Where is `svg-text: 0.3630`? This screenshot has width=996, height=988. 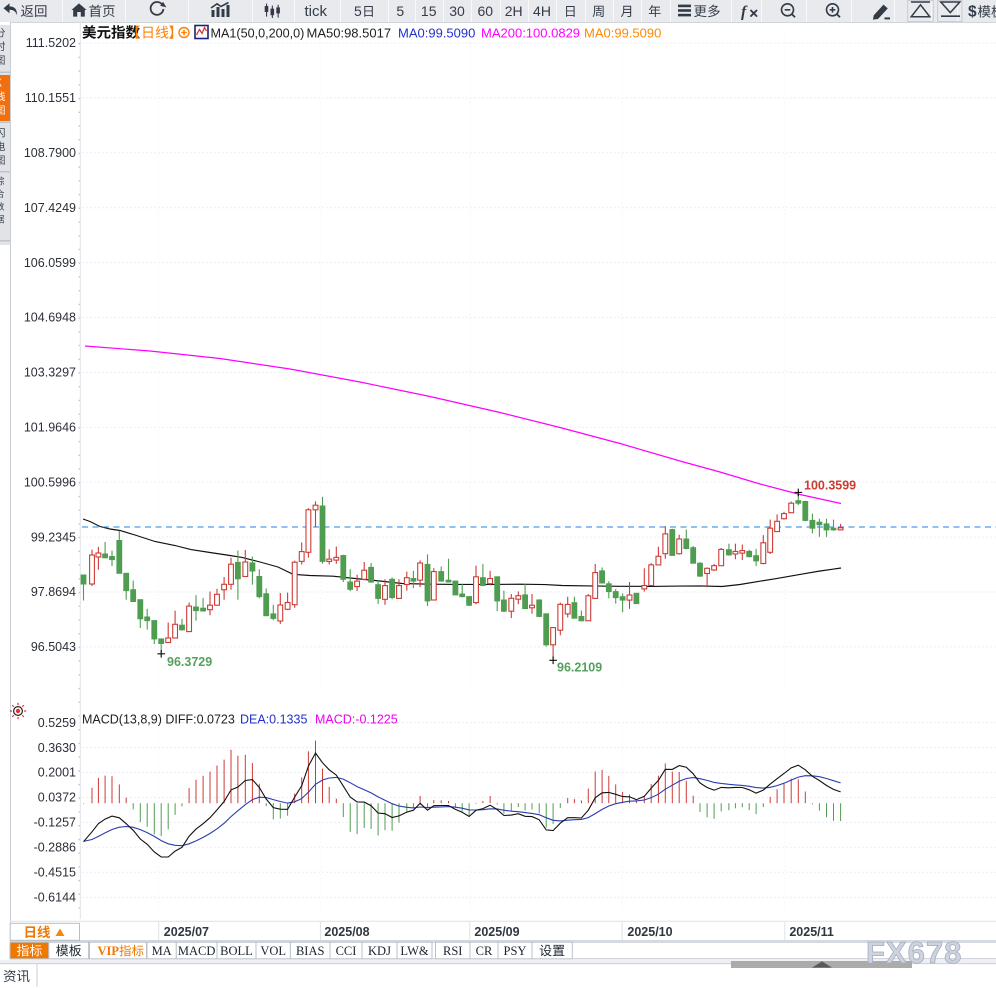 svg-text: 0.3630 is located at coordinates (57, 748).